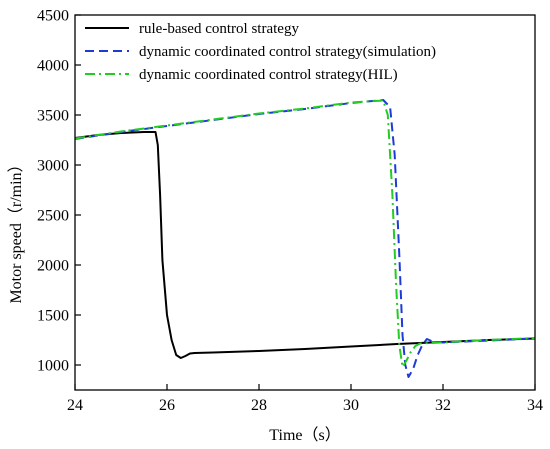 Image resolution: width=550 pixels, height=449 pixels. Describe the element at coordinates (75, 405) in the screenshot. I see `x-tick-label: 24` at that location.